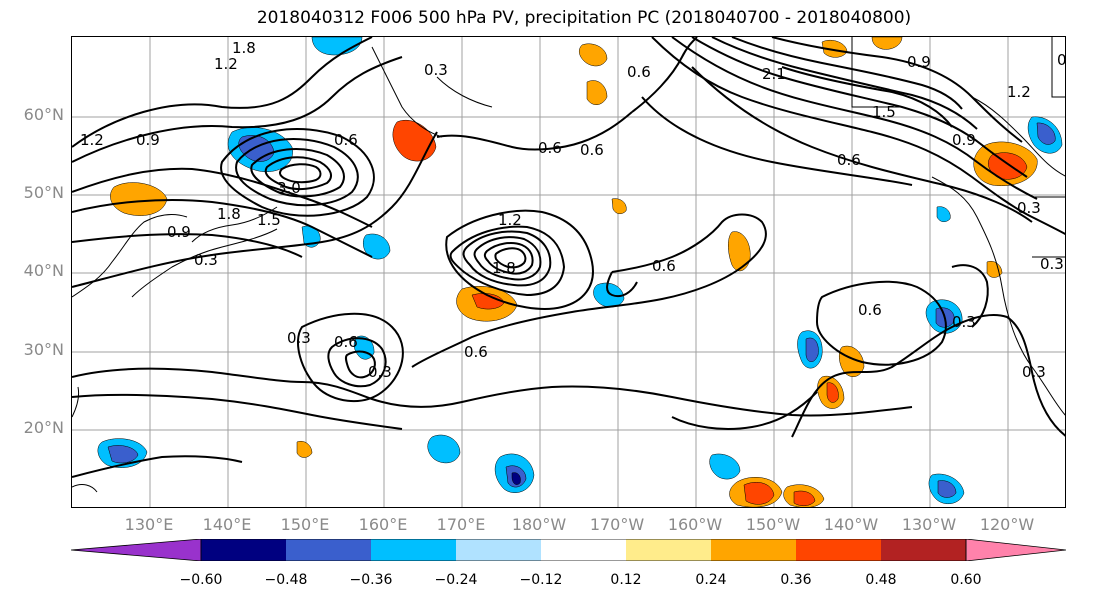  What do you see at coordinates (461, 524) in the screenshot?
I see `lon-label-170e: 170°E` at bounding box center [461, 524].